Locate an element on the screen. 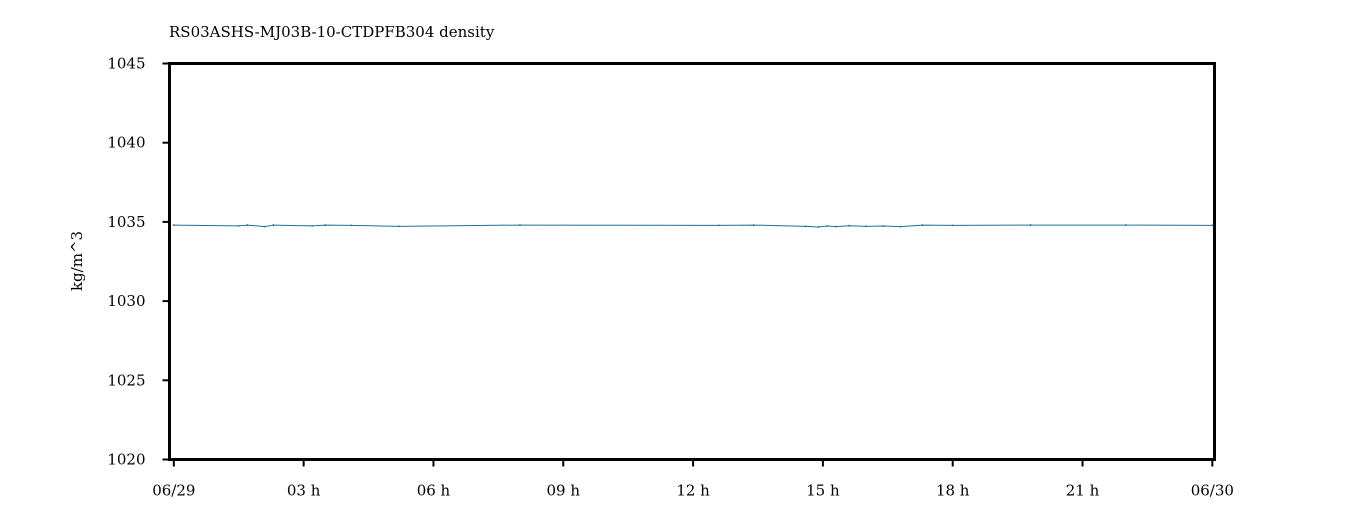 Image resolution: width=1350 pixels, height=525 pixels. x-tick-label: 09 h is located at coordinates (564, 491).